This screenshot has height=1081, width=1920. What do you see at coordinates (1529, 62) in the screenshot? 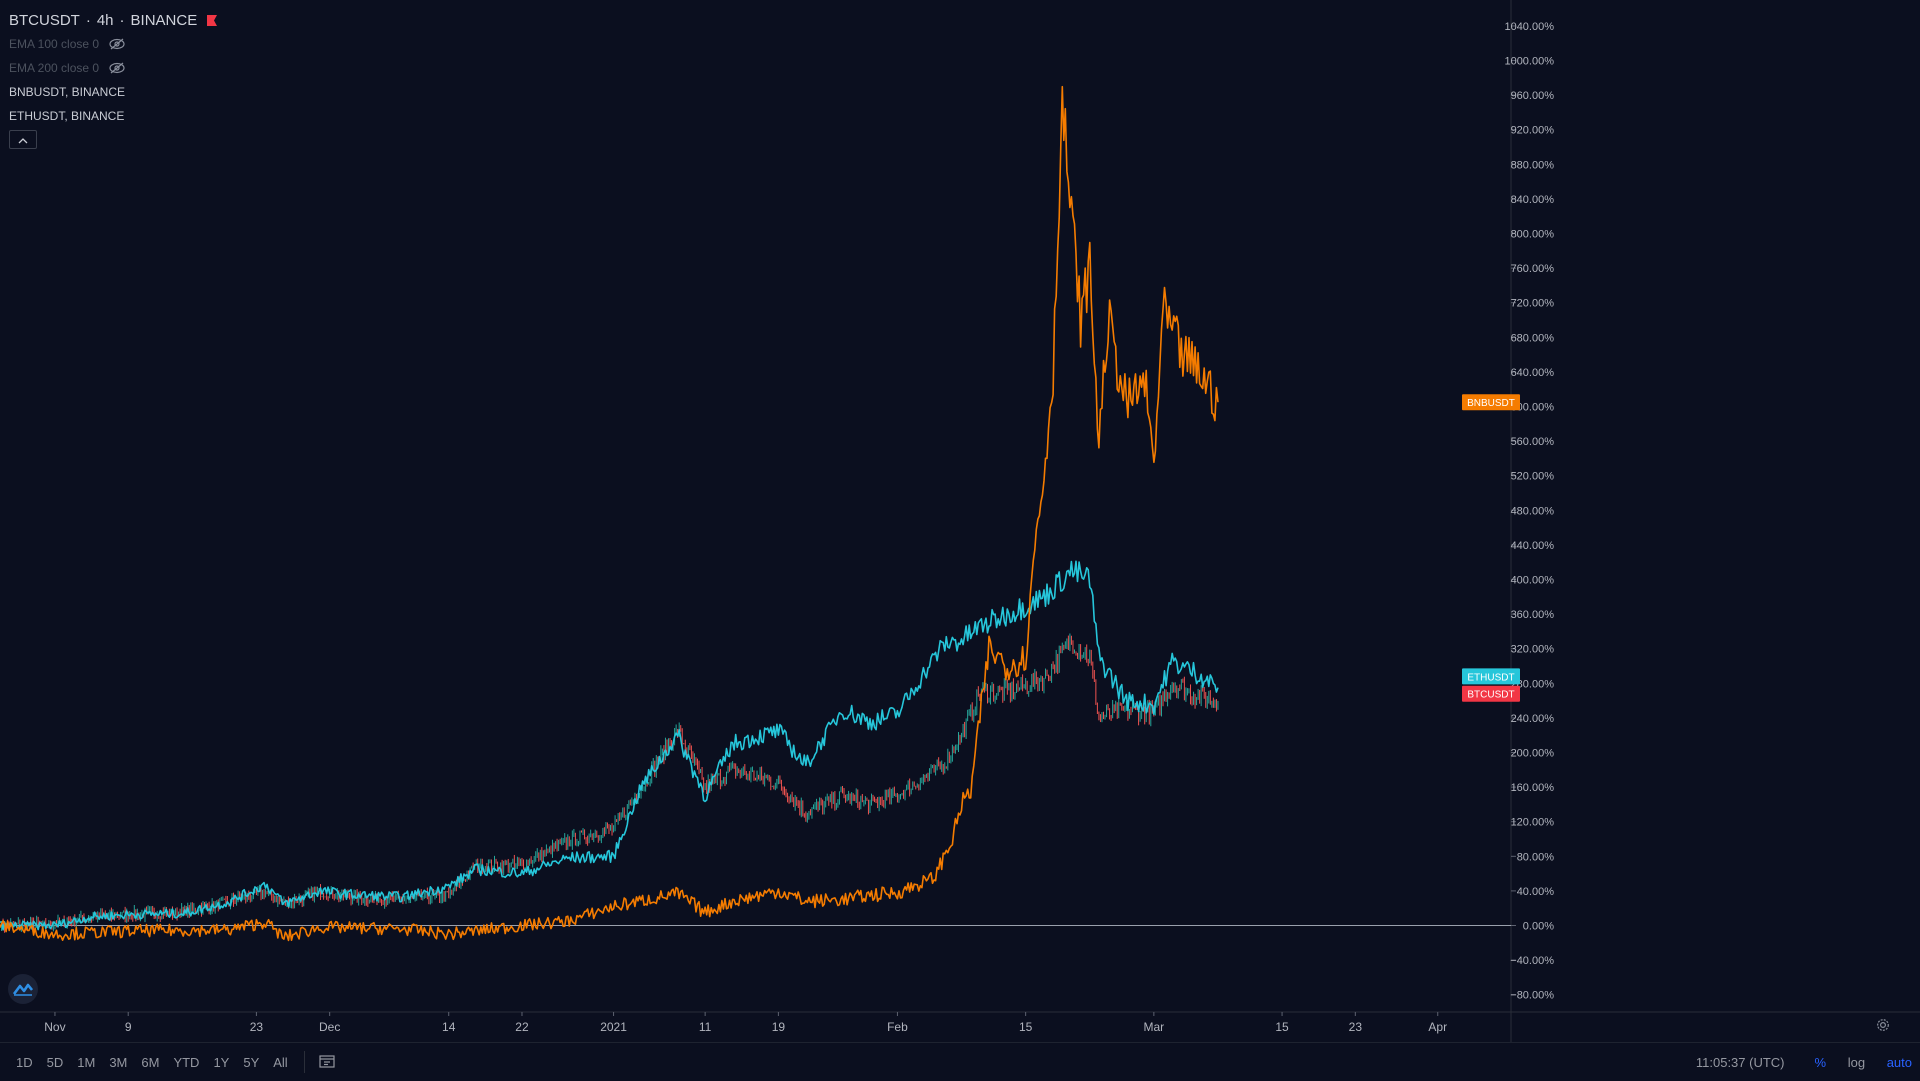
I see `y-tick-label: 1000.00%` at bounding box center [1529, 62].